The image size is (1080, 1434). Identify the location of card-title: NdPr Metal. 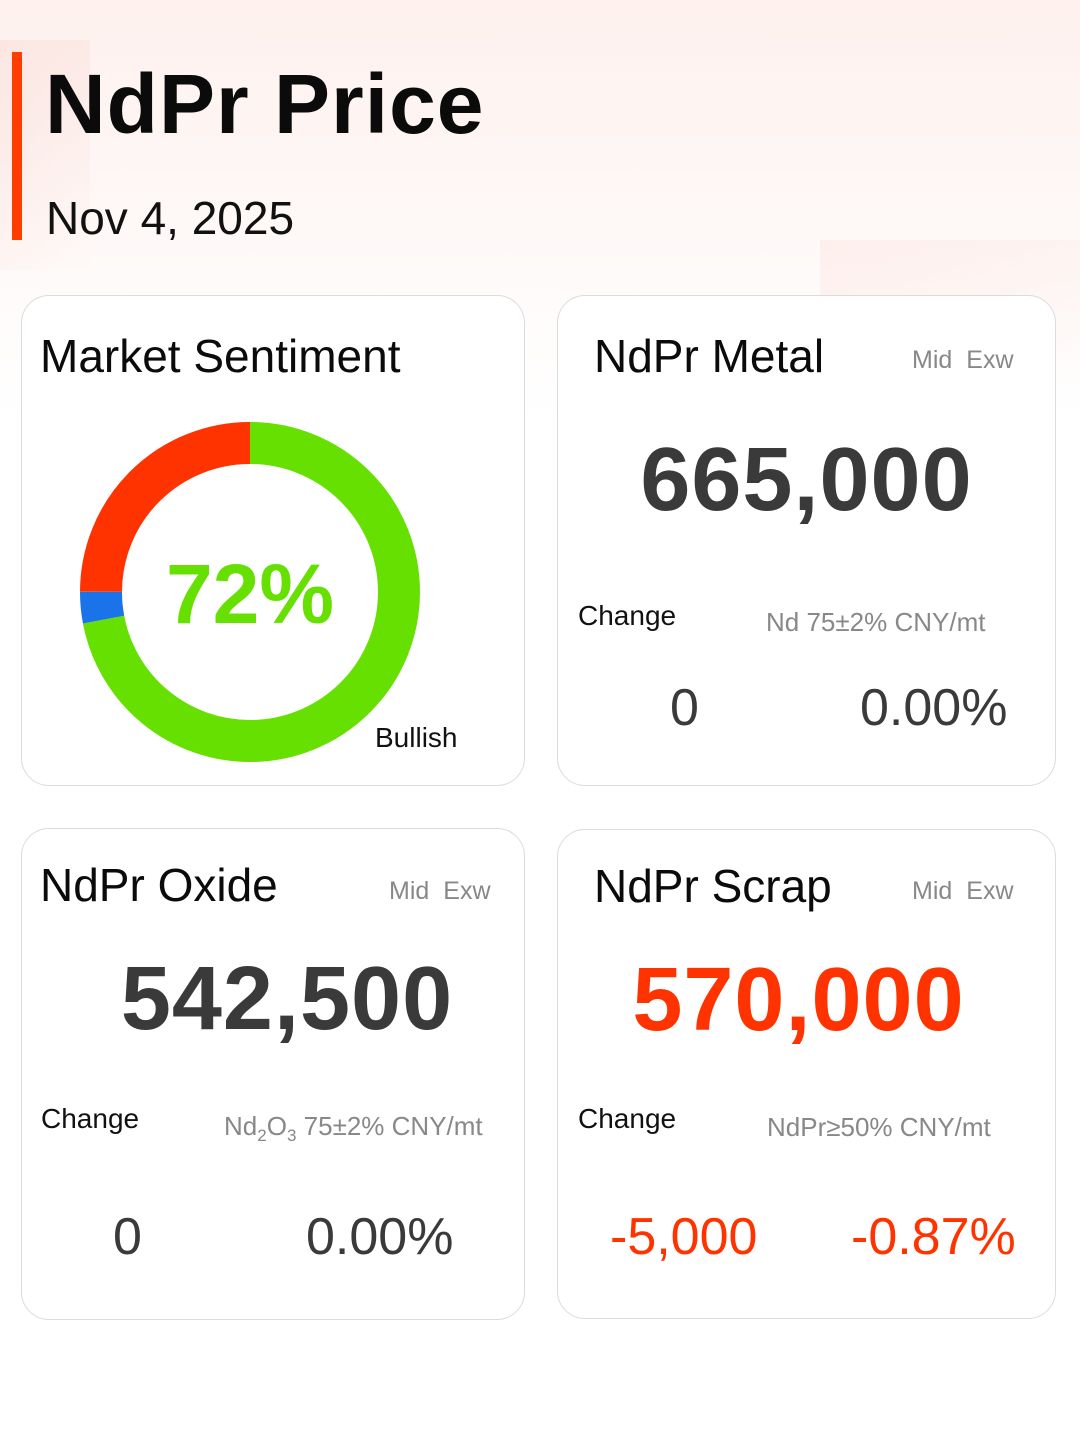
(709, 356).